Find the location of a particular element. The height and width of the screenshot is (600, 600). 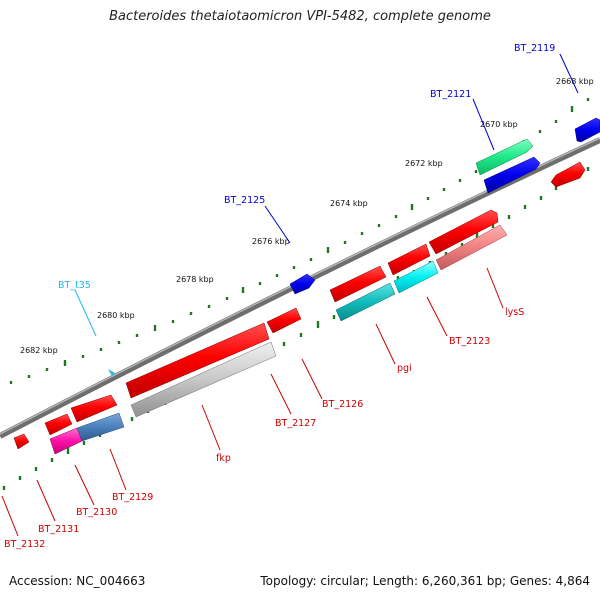

gene-arrow-bt2126 is located at coordinates (284, 320).